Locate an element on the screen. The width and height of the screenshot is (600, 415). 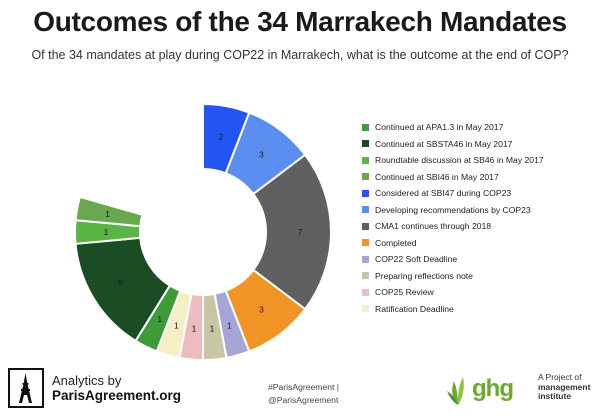
slice-continued-at-sbi46-in-may-2017 is located at coordinates (109, 211).